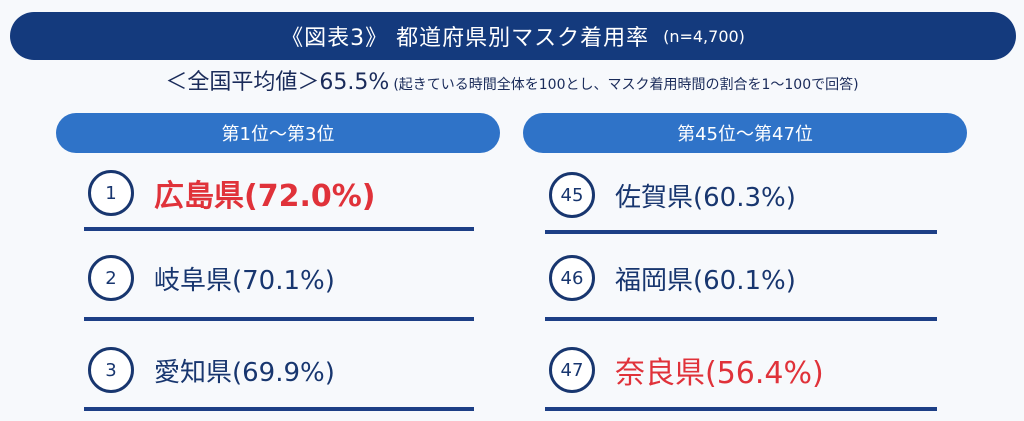 Image resolution: width=1024 pixels, height=421 pixels. I want to click on rank-badge: 1, so click(111, 193).